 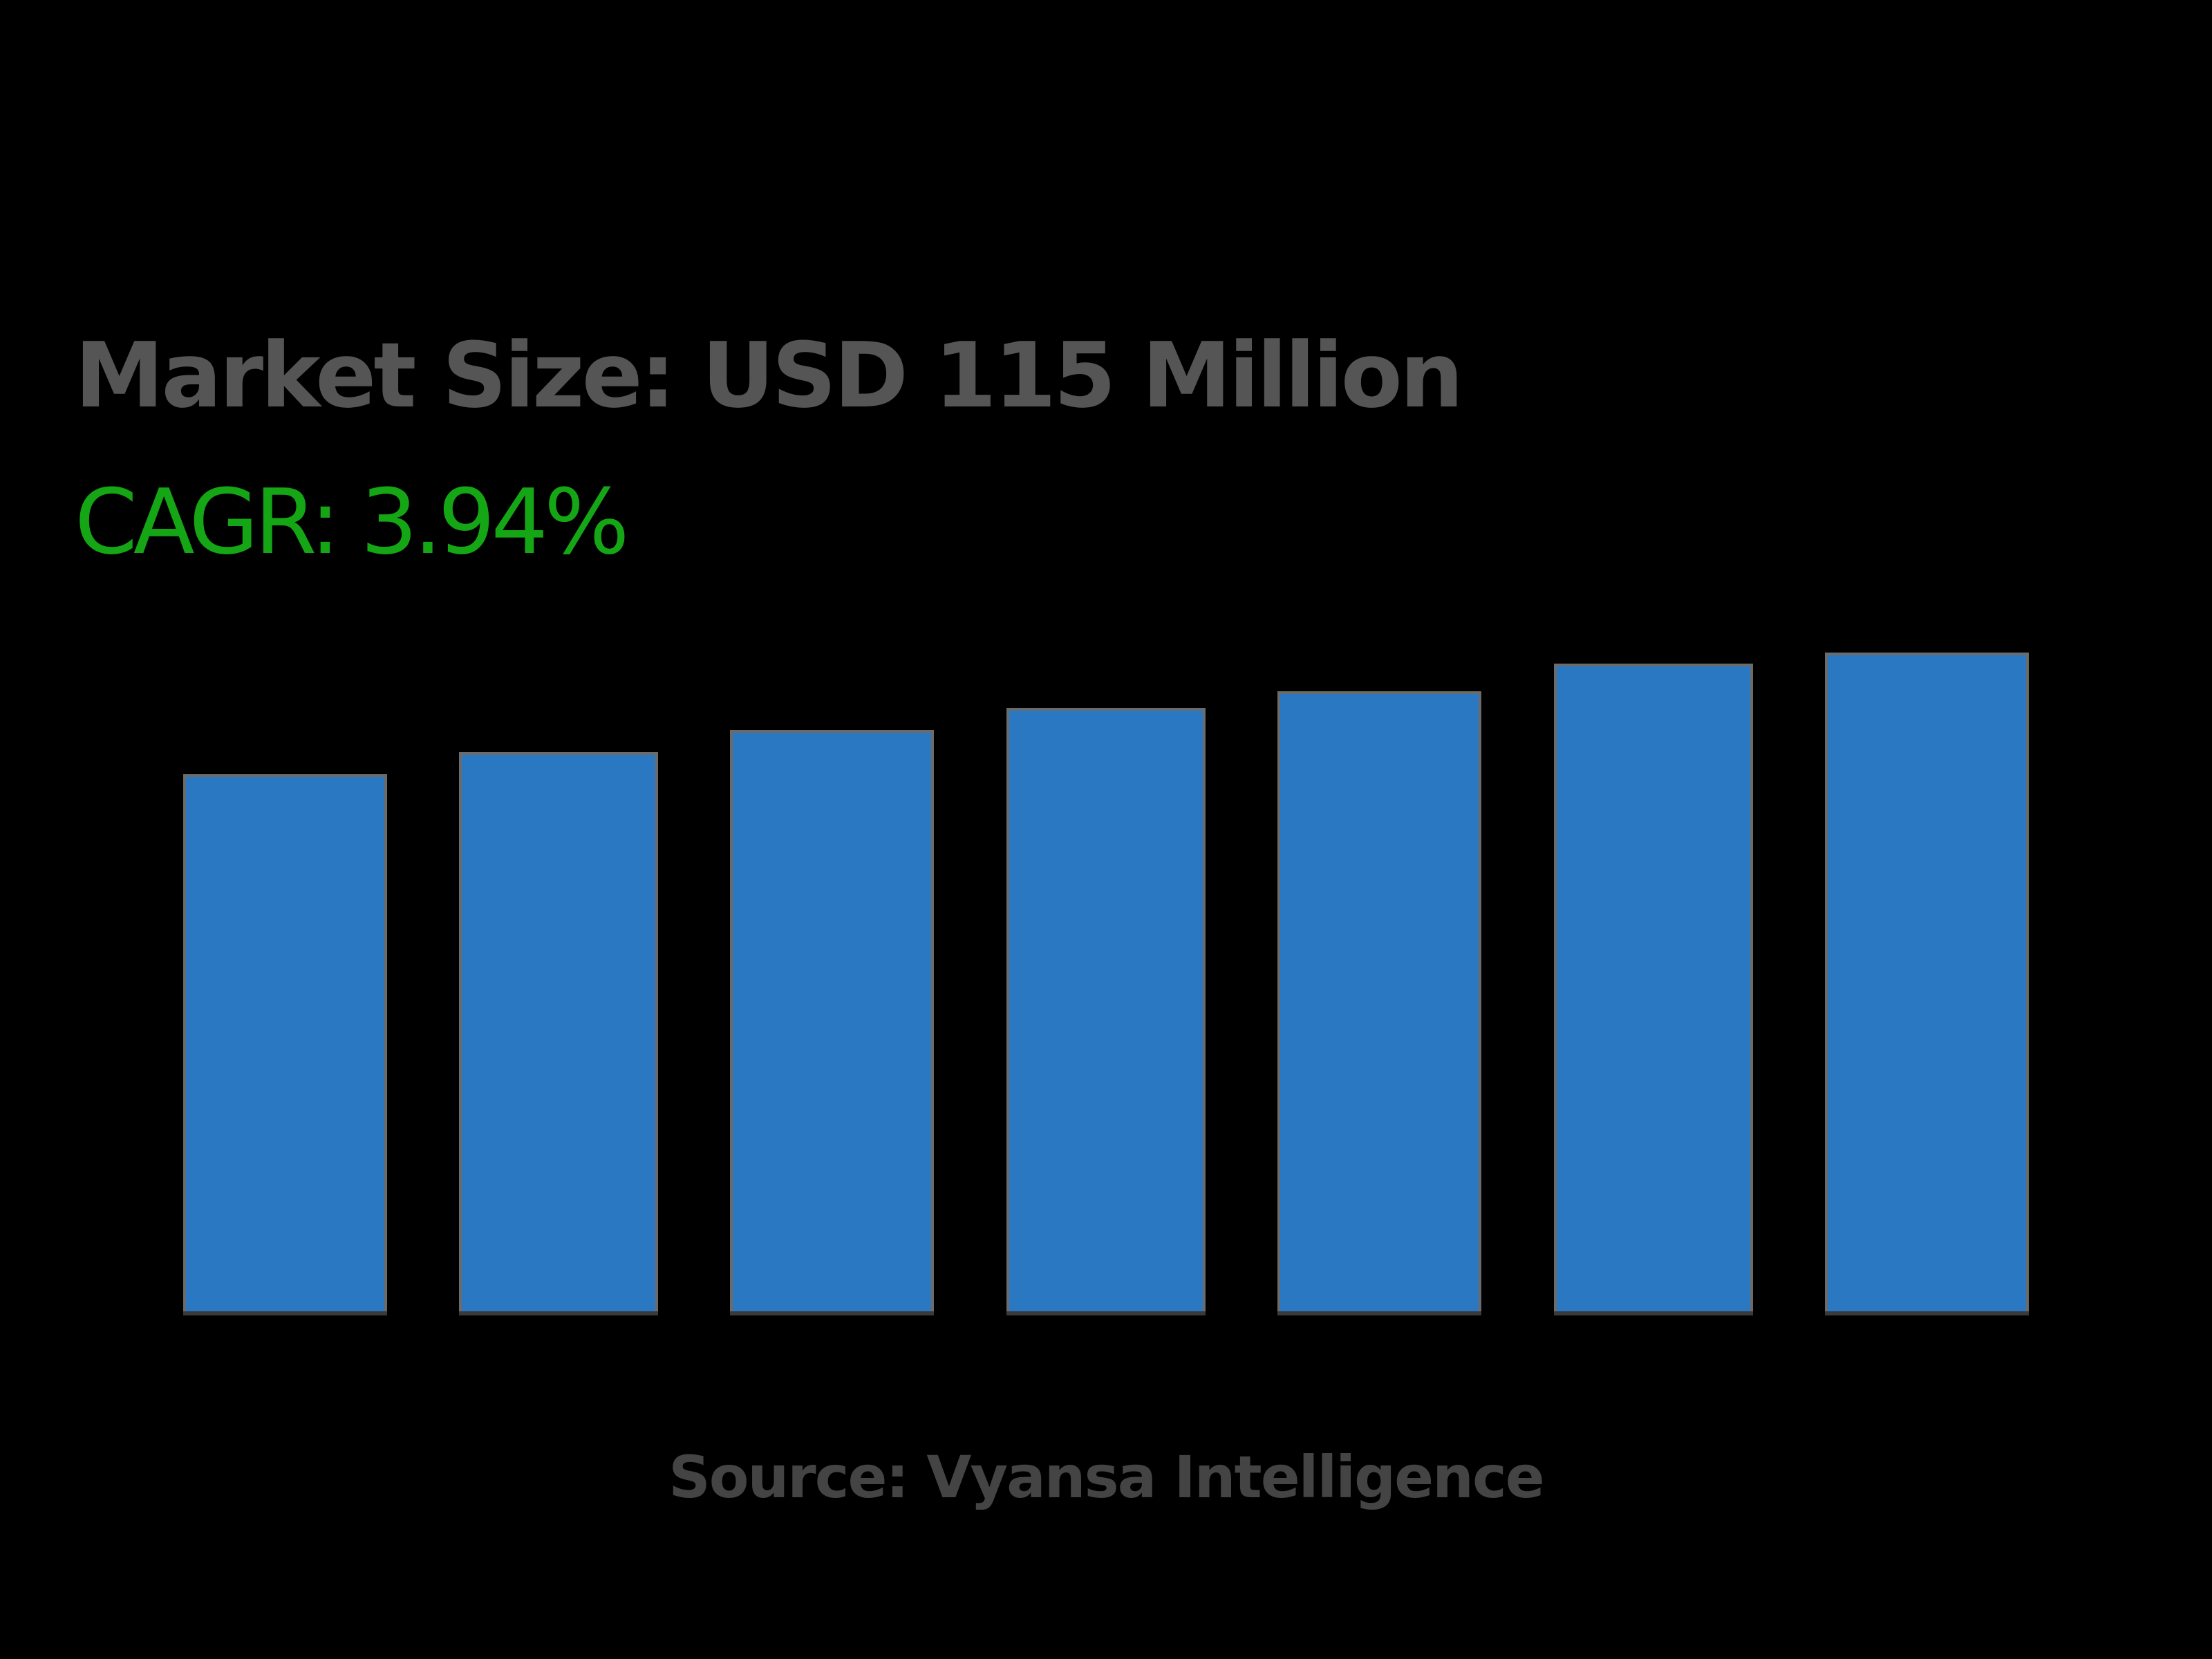 I want to click on source-caption: Source: Vyansa Intelligence, so click(x=1106, y=1477).